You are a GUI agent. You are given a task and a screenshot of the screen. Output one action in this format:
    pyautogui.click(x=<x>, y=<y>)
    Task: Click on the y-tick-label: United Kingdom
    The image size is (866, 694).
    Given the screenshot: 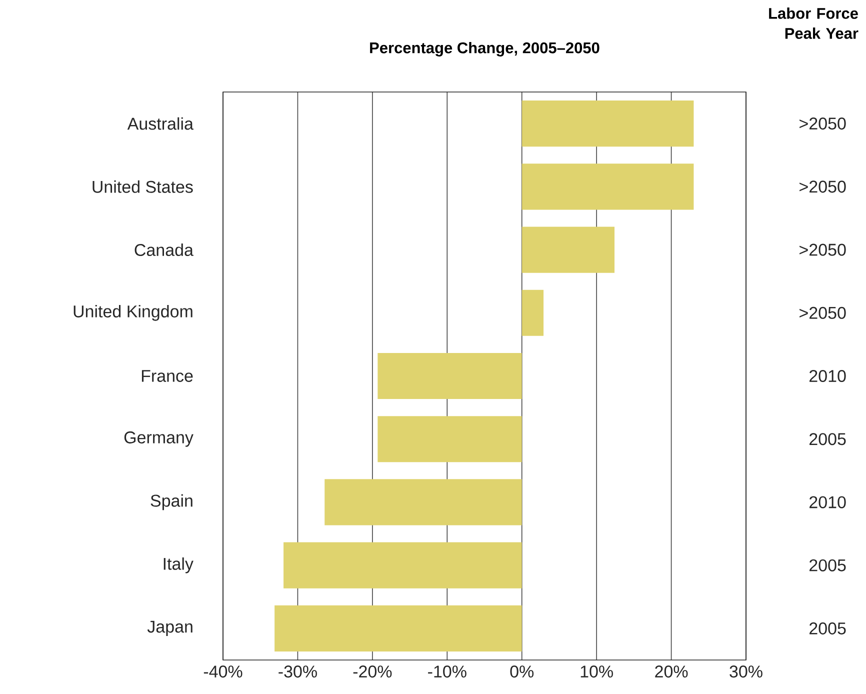 What is the action you would take?
    pyautogui.click(x=133, y=312)
    